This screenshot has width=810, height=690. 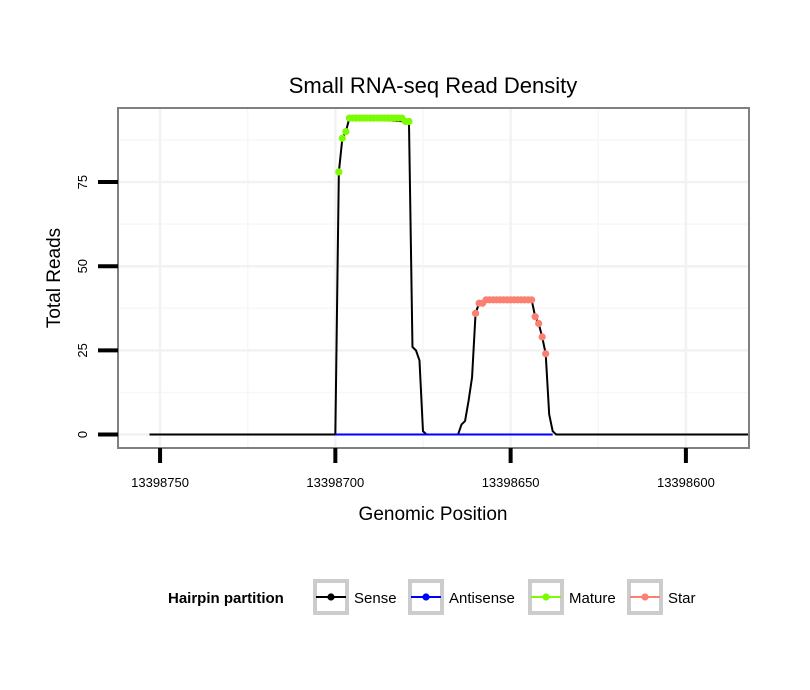 I want to click on y-tick-label: 75, so click(x=82, y=182).